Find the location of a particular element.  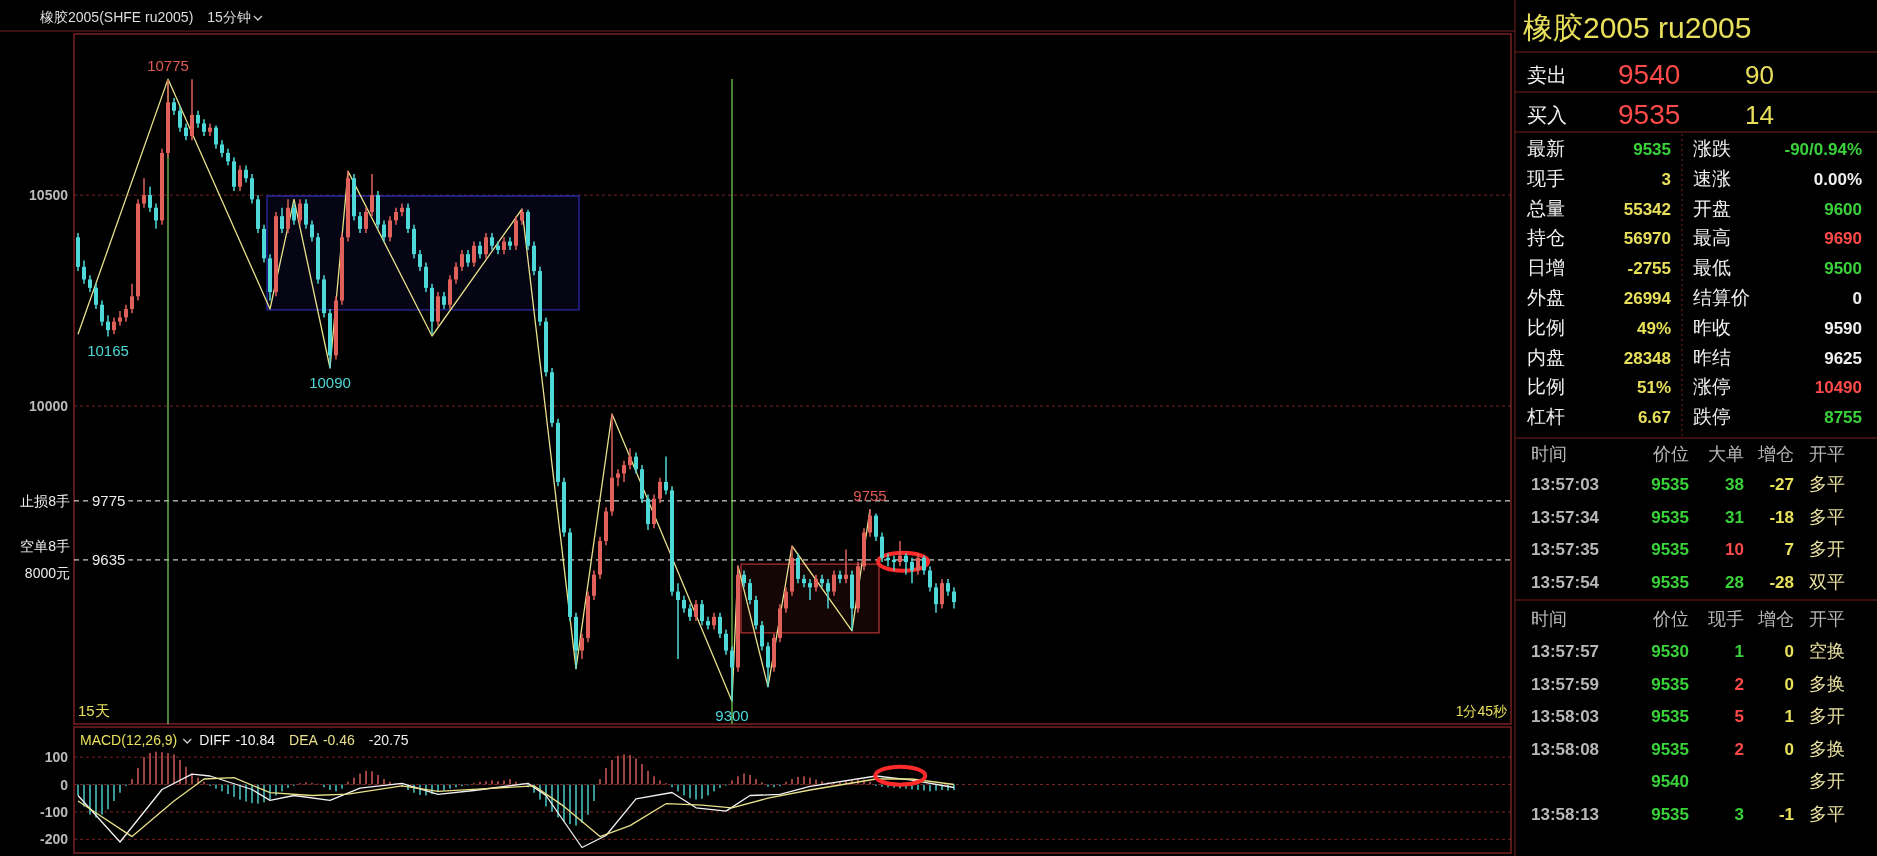

text: 价位 is located at coordinates (1670, 454).